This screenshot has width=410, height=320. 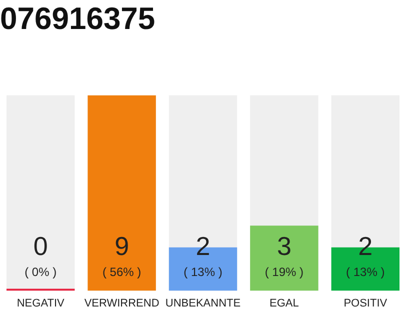 I want to click on data-label: 9, so click(x=122, y=245).